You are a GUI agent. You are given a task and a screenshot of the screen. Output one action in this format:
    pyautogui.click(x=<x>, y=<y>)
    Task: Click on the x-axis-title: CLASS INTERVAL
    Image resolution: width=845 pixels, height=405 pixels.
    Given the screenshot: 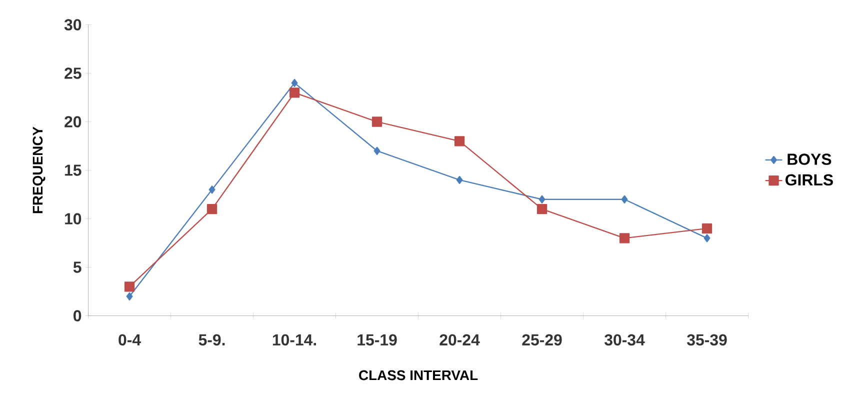 What is the action you would take?
    pyautogui.click(x=418, y=375)
    